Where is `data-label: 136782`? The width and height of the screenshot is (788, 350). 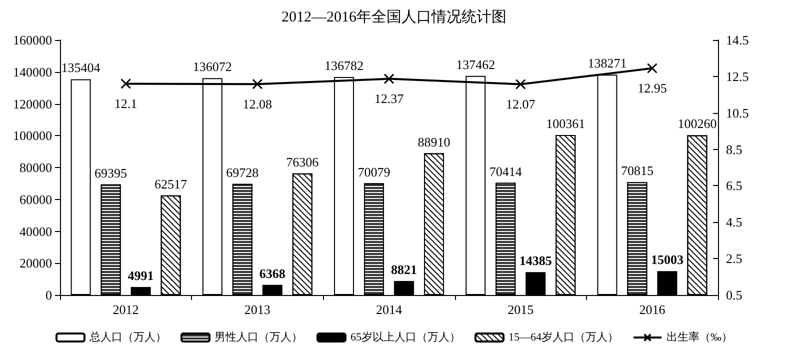
data-label: 136782 is located at coordinates (344, 66).